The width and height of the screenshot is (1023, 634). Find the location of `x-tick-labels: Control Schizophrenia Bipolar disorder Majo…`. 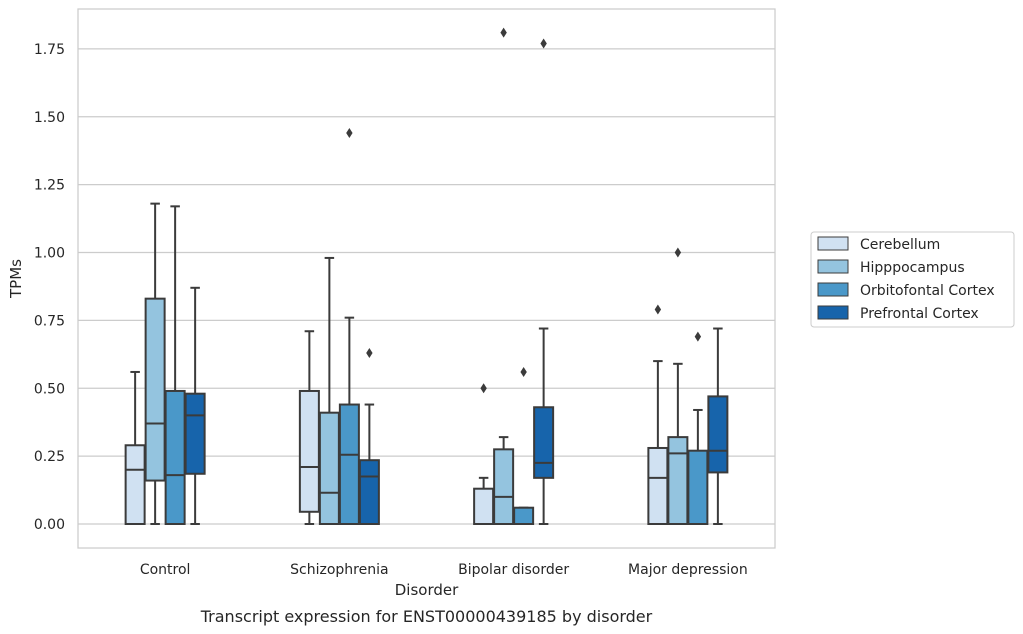

x-tick-labels: Control Schizophrenia Bipolar disorder Majo… is located at coordinates (444, 570).